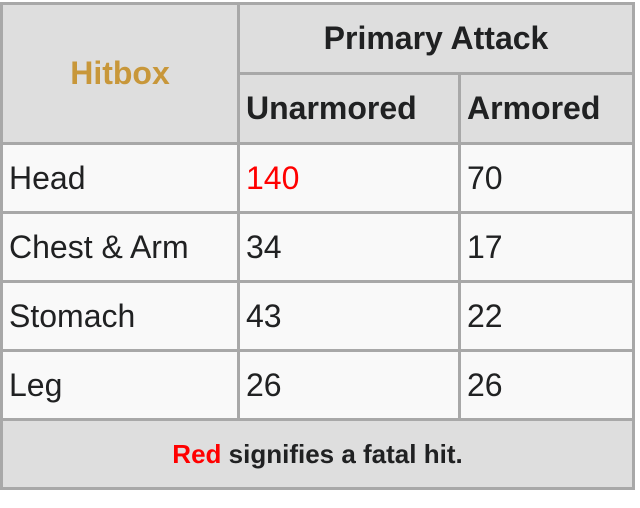  What do you see at coordinates (546, 316) in the screenshot?
I see `armored-cell: 22` at bounding box center [546, 316].